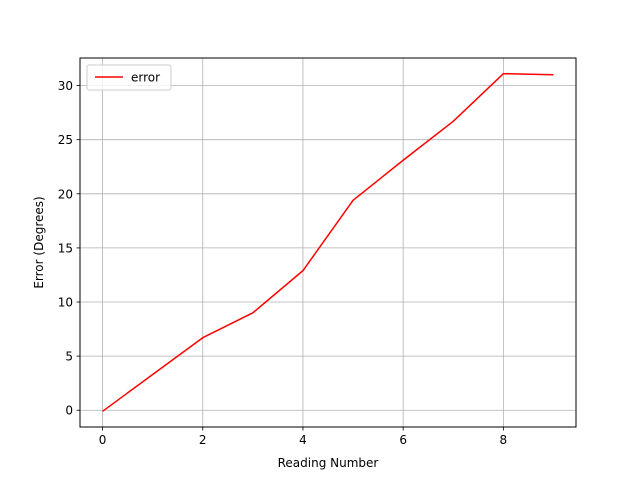 This screenshot has height=480, width=640. What do you see at coordinates (65, 140) in the screenshot?
I see `y-tick-label: 25` at bounding box center [65, 140].